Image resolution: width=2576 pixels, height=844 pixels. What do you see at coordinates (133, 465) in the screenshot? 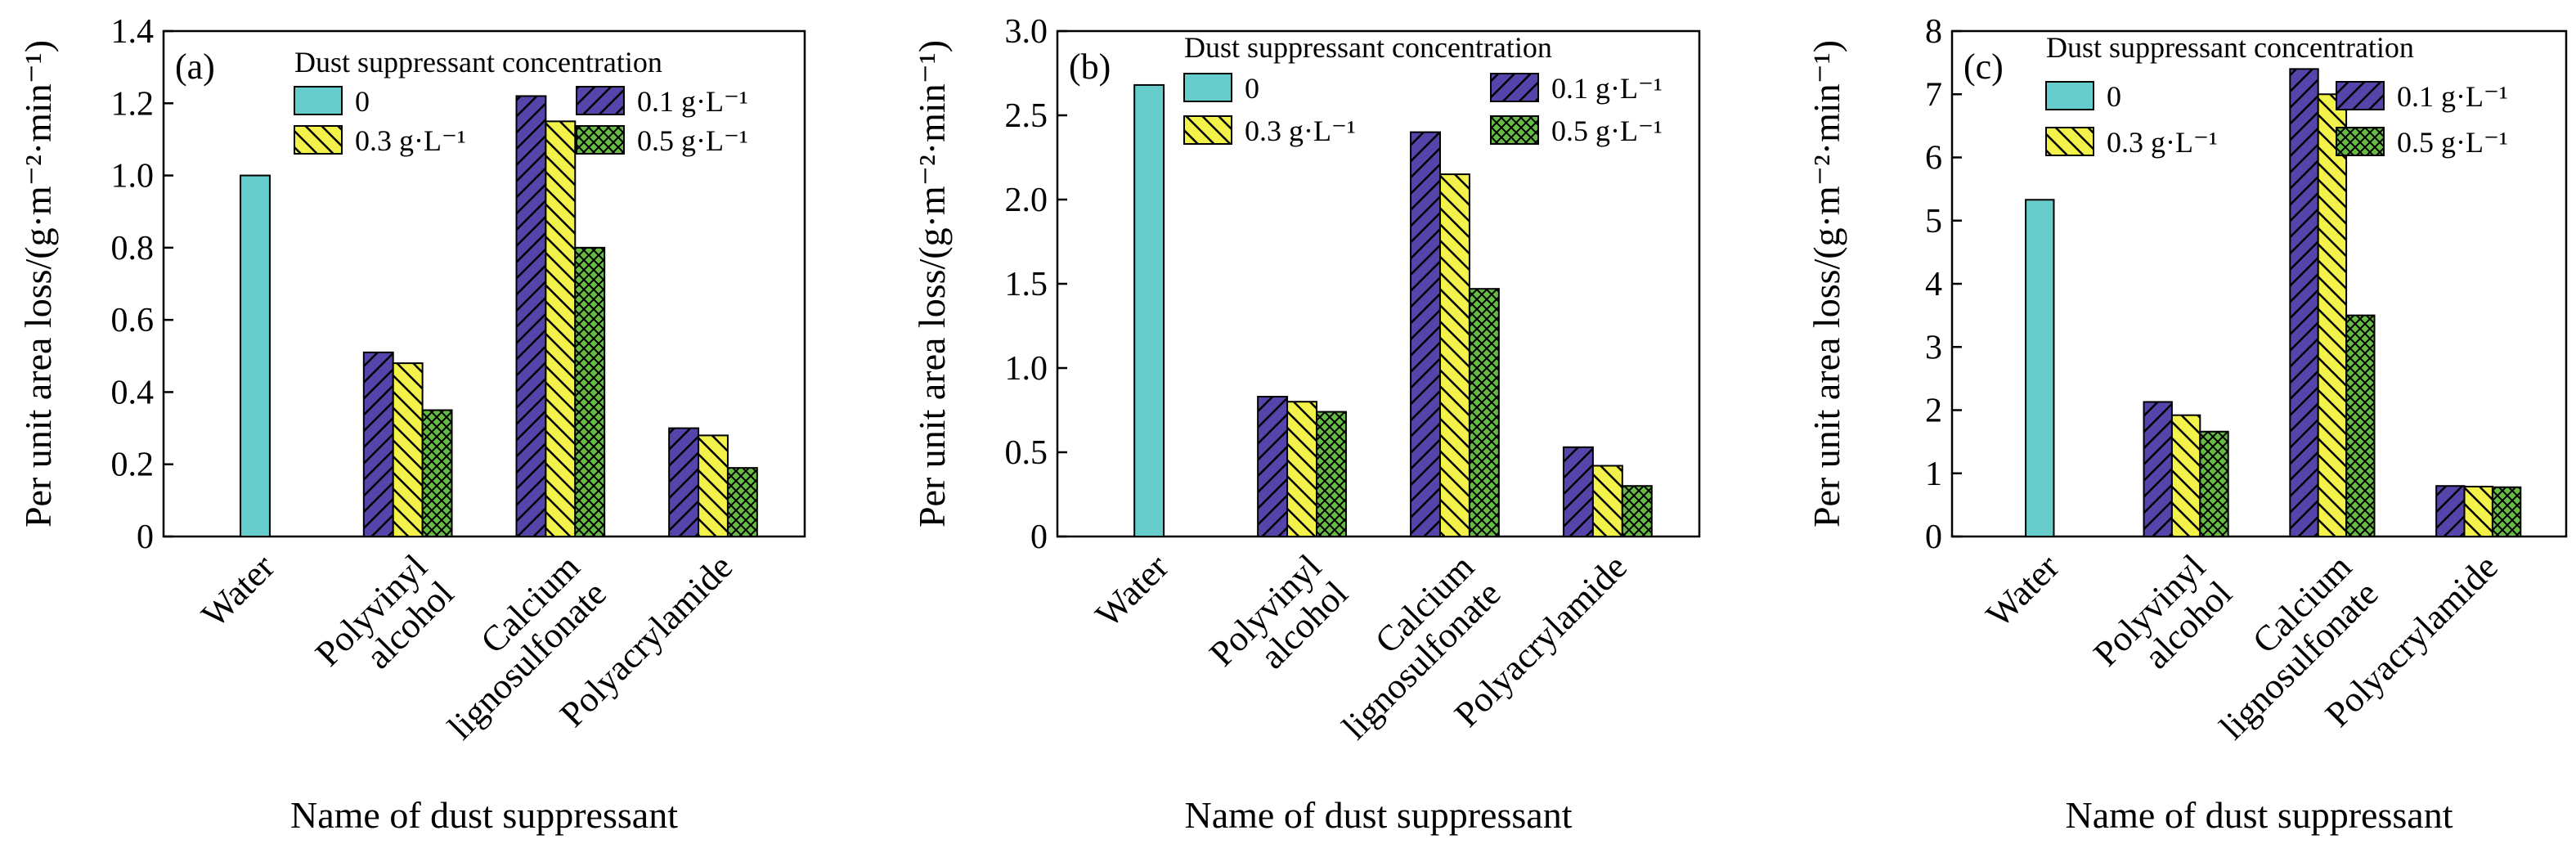
I see `y-tick-label: 0.2` at bounding box center [133, 465].